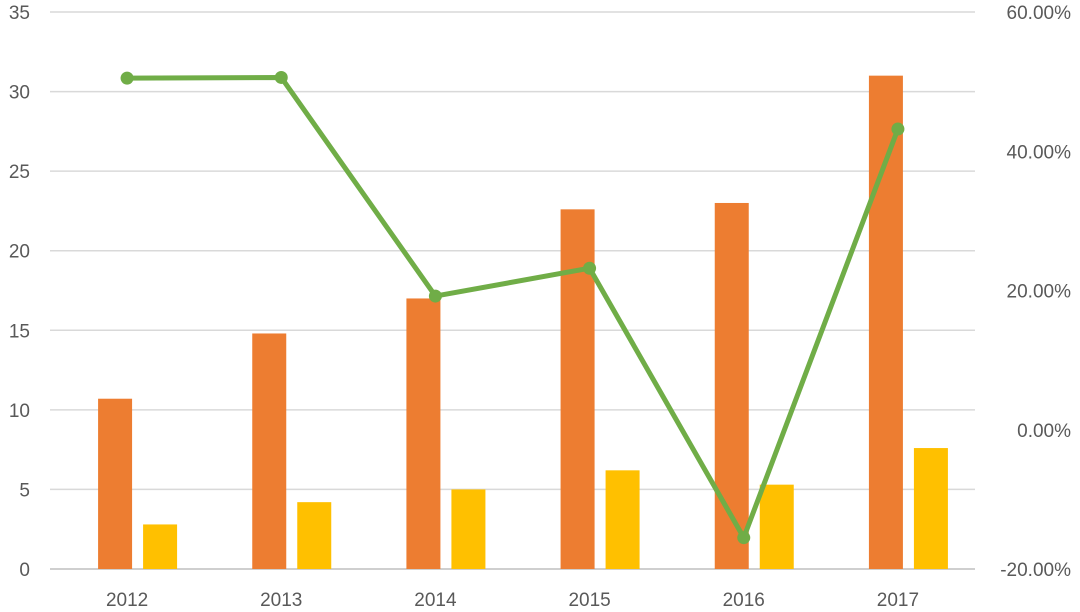 The height and width of the screenshot is (612, 1080). I want to click on line-point-2015, so click(590, 268).